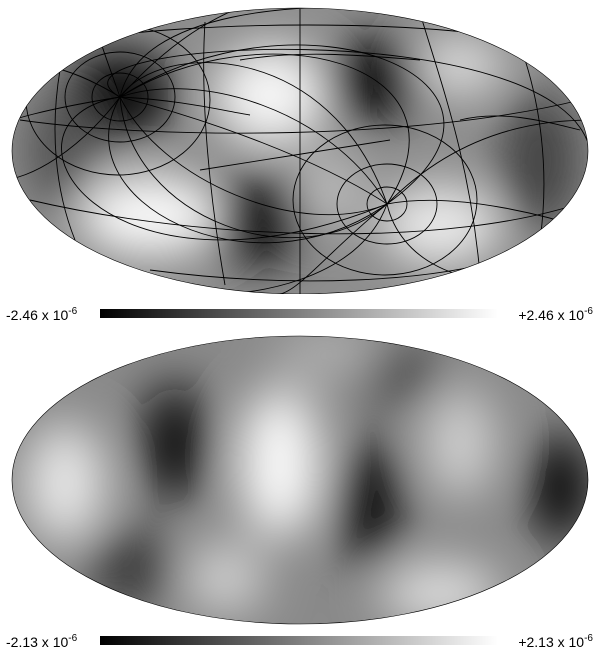  I want to click on top-colorbar-min-label: -2.46 x 10⁻⁶, so click(42, 314).